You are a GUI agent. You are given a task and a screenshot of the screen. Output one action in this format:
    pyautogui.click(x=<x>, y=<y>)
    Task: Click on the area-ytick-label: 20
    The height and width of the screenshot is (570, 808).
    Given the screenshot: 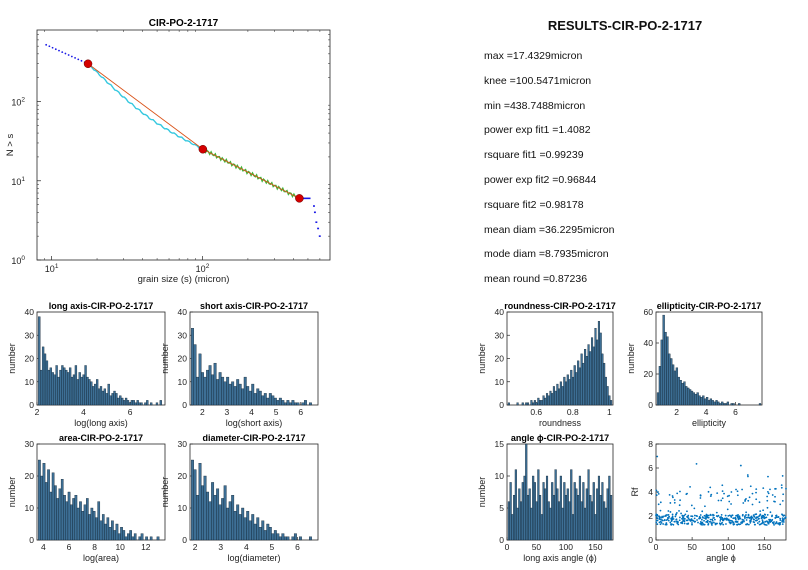 What is the action you would take?
    pyautogui.click(x=30, y=476)
    